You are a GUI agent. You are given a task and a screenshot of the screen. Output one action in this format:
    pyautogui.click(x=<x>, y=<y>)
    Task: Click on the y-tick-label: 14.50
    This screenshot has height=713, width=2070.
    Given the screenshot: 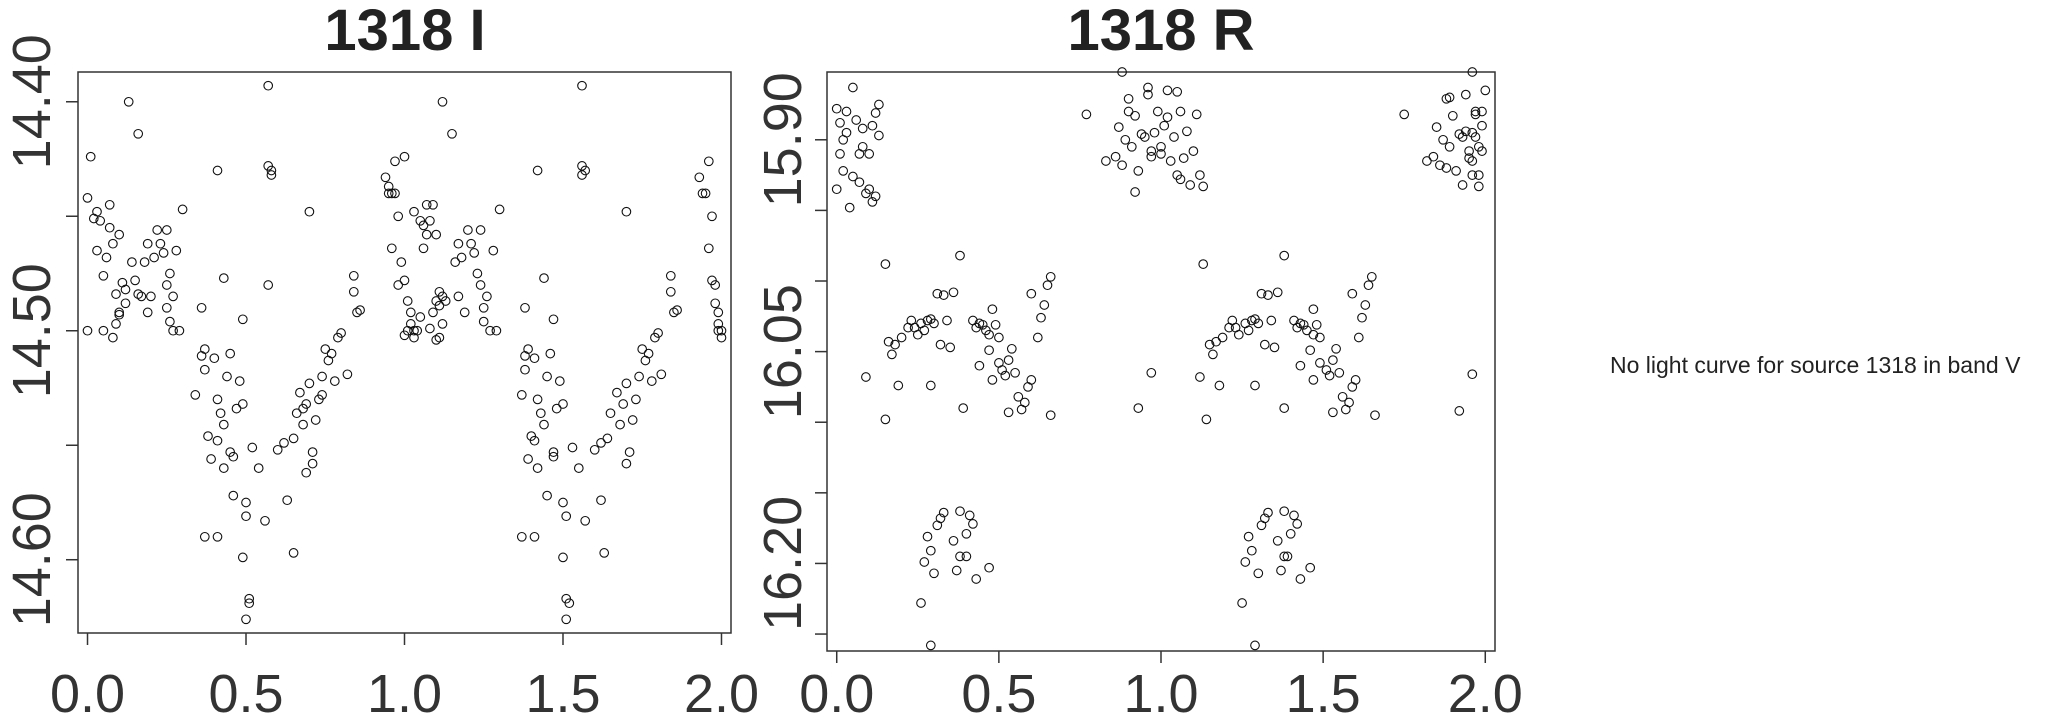 What is the action you would take?
    pyautogui.click(x=32, y=330)
    